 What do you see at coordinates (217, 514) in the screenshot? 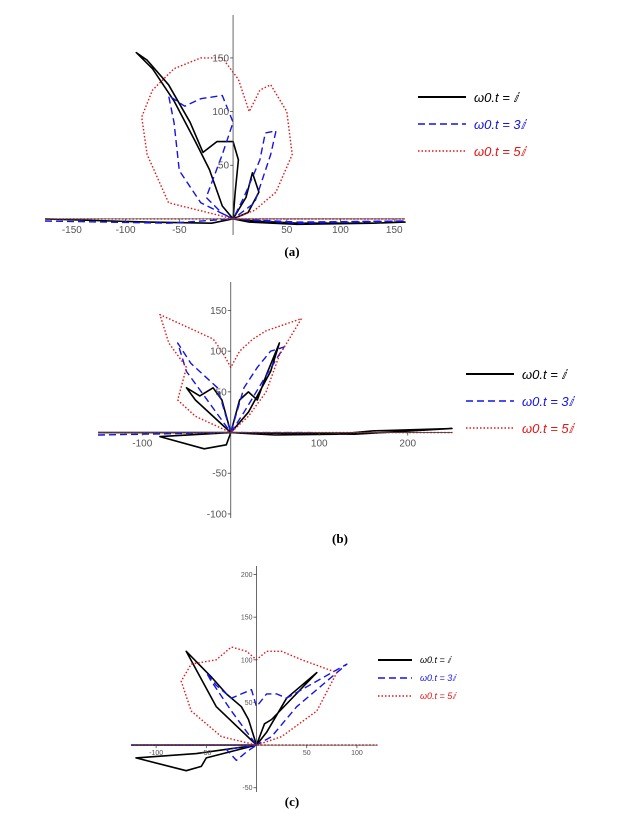
I see `panel-b-y-tick-label: -100` at bounding box center [217, 514].